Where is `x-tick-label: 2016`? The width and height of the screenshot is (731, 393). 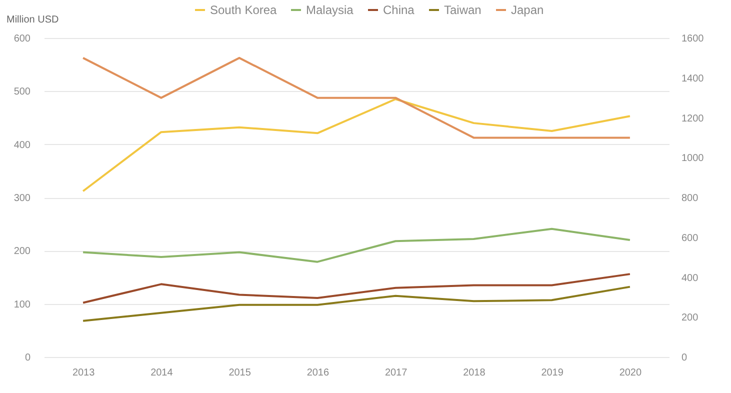 x-tick-label: 2016 is located at coordinates (318, 373).